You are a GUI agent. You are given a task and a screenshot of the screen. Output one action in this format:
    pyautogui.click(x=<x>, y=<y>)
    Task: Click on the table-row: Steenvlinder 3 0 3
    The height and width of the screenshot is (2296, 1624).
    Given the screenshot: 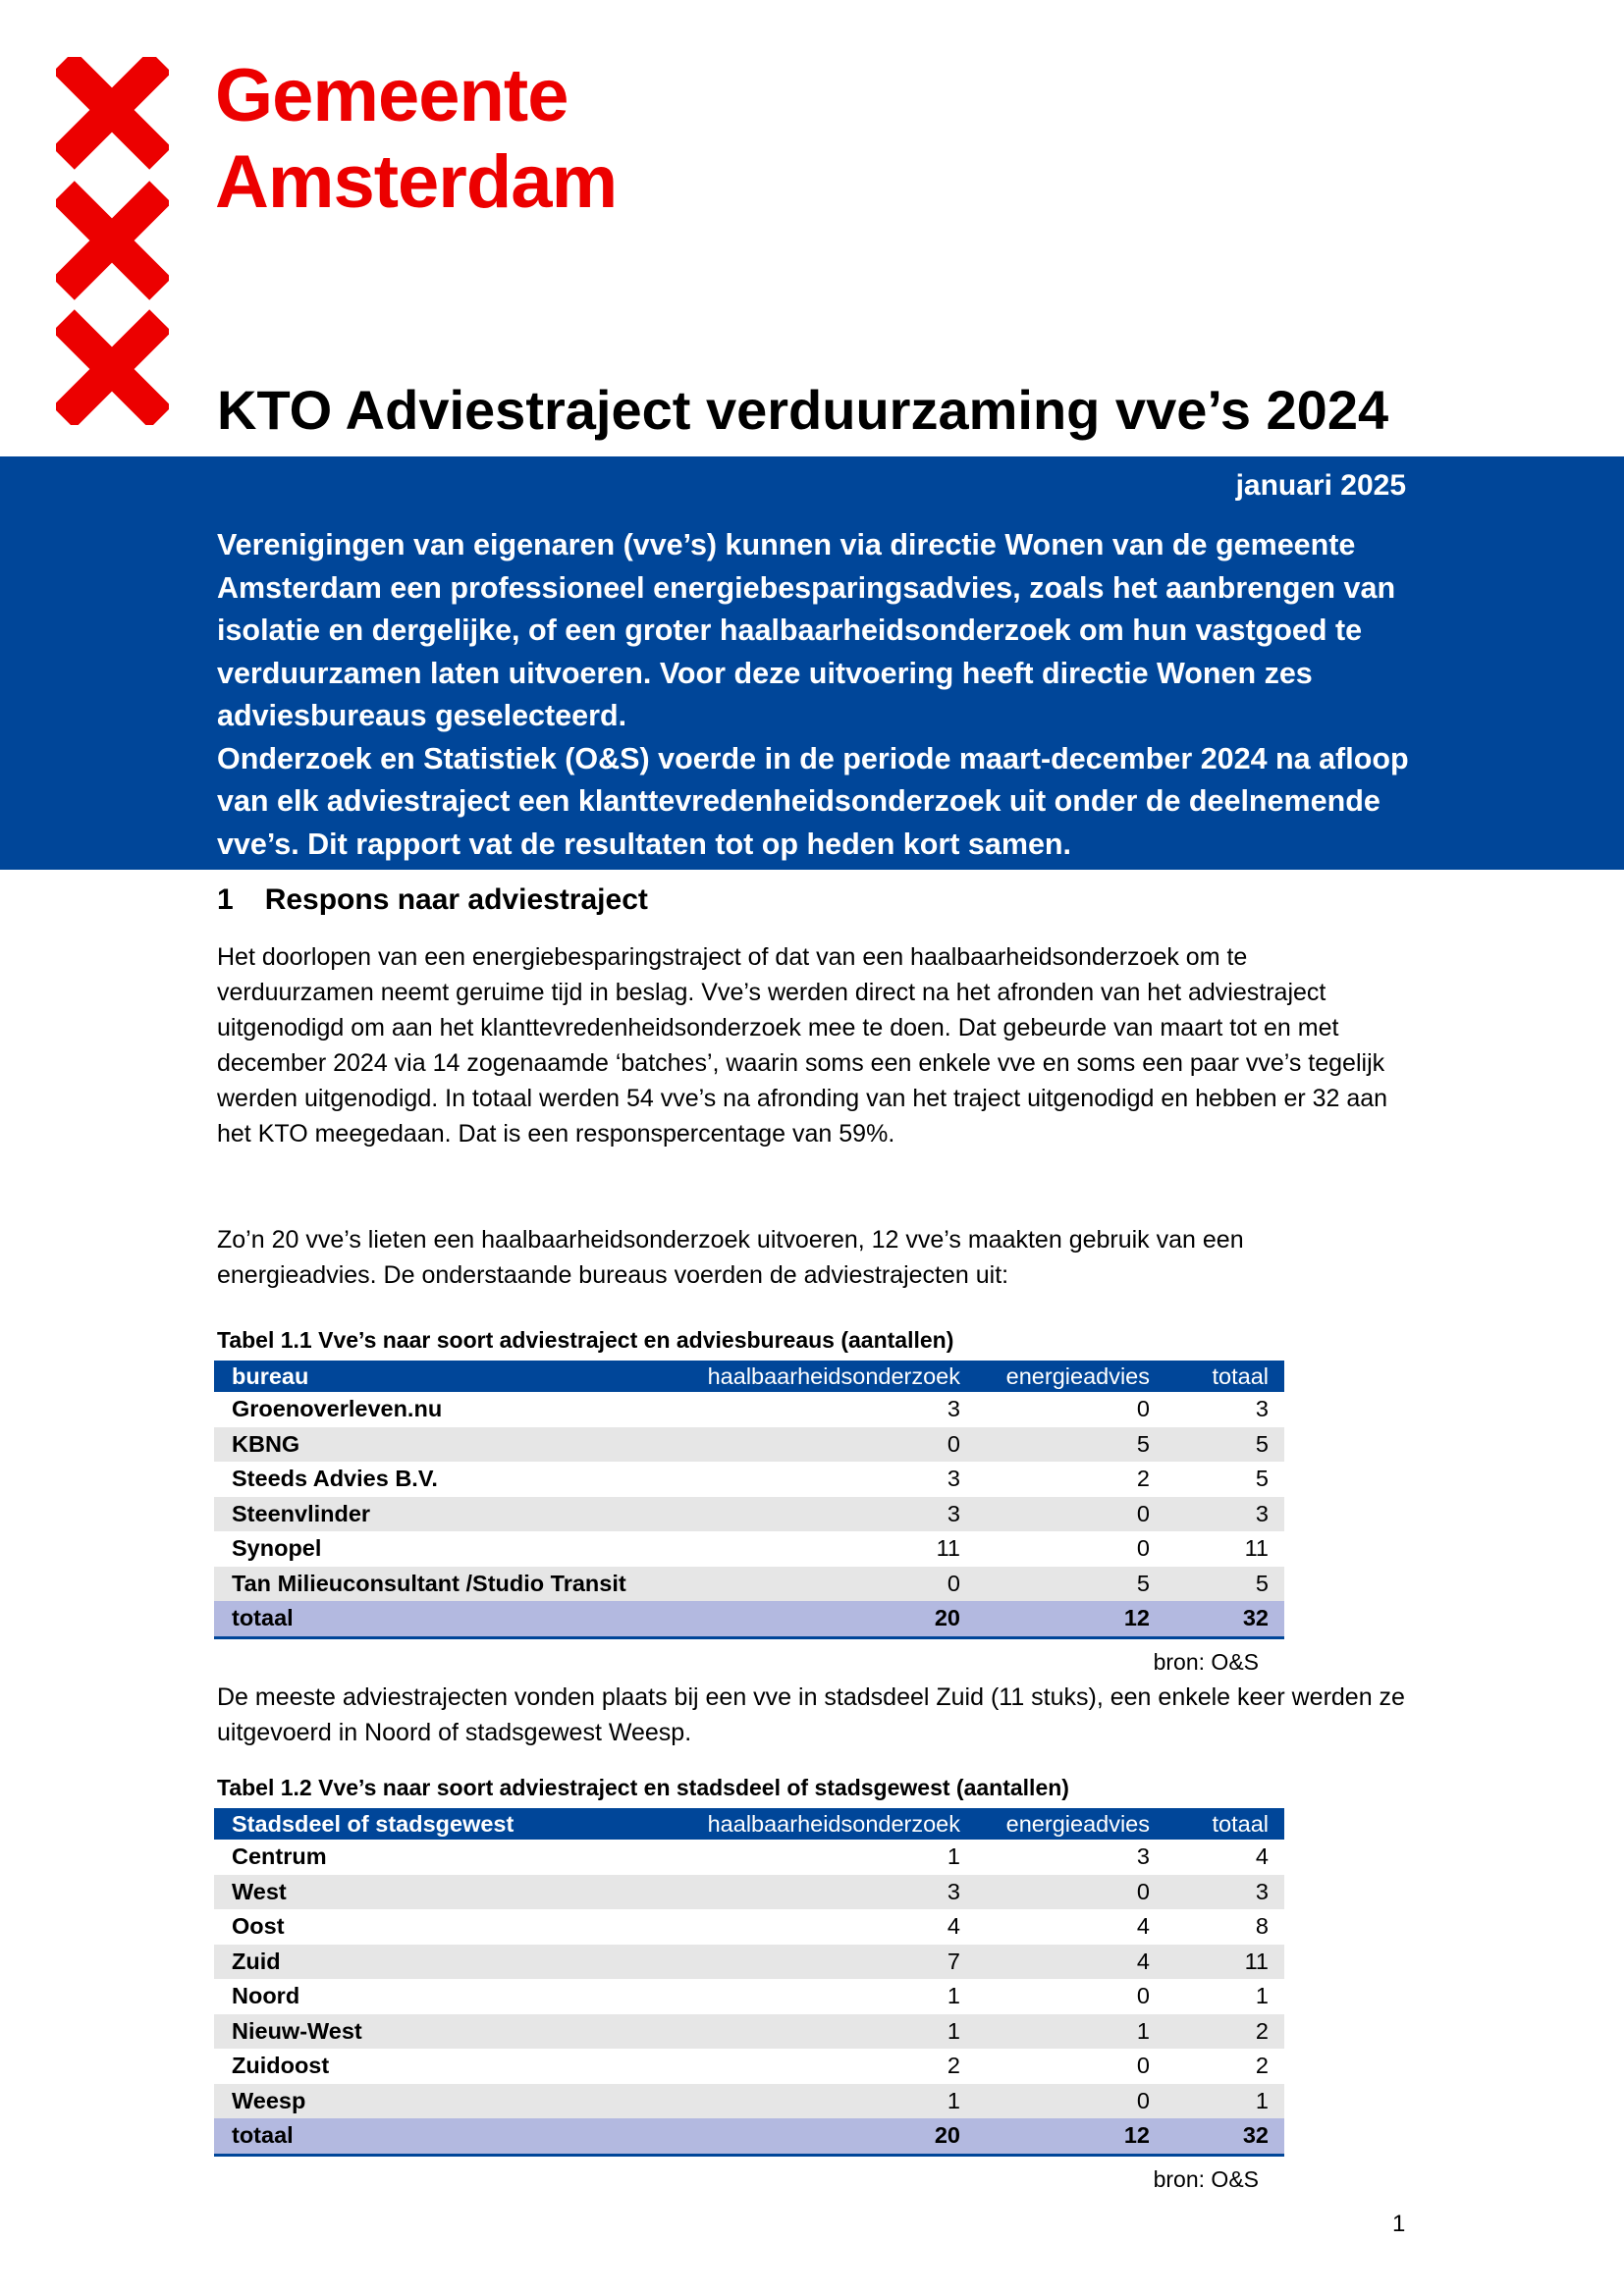 What is the action you would take?
    pyautogui.click(x=749, y=1513)
    